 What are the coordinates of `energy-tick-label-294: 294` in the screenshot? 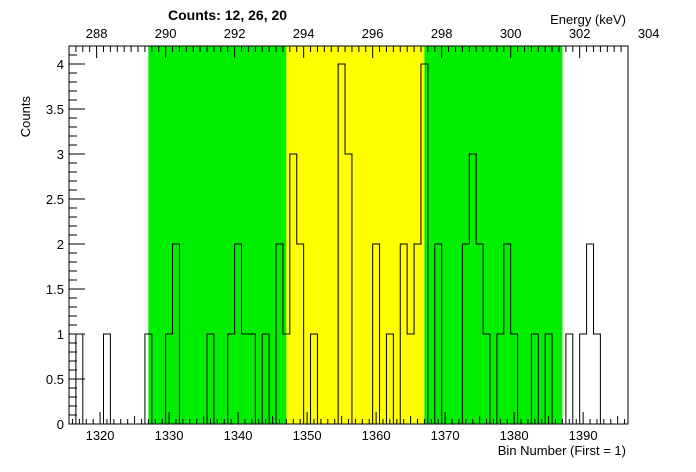 It's located at (304, 33).